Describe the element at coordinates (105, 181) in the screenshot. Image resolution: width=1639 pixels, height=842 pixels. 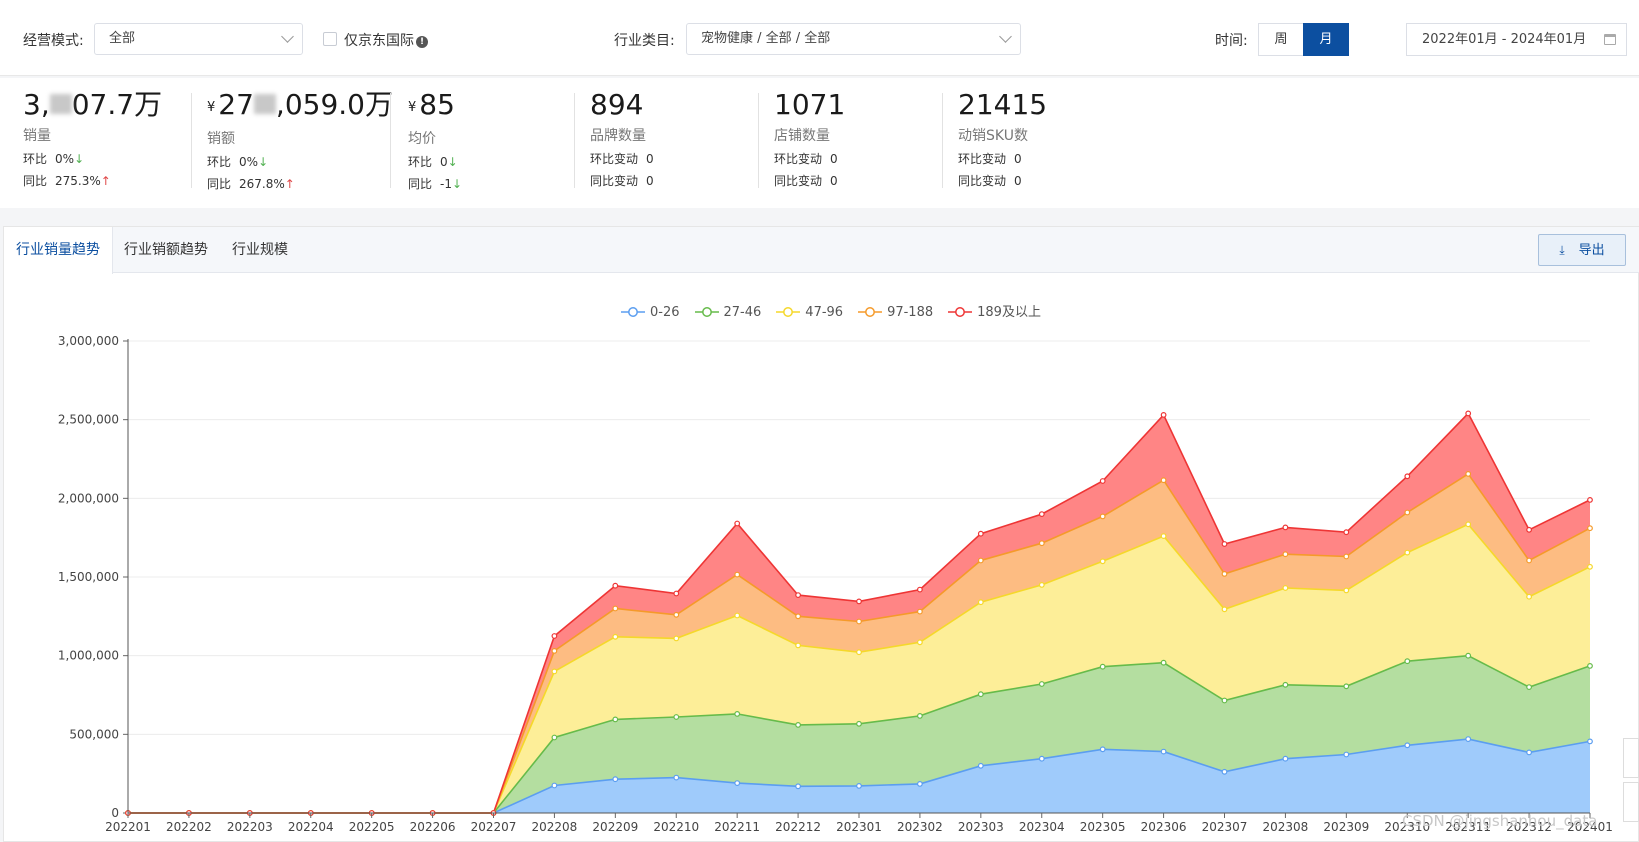
I see `arrow-up-icon: ↑` at that location.